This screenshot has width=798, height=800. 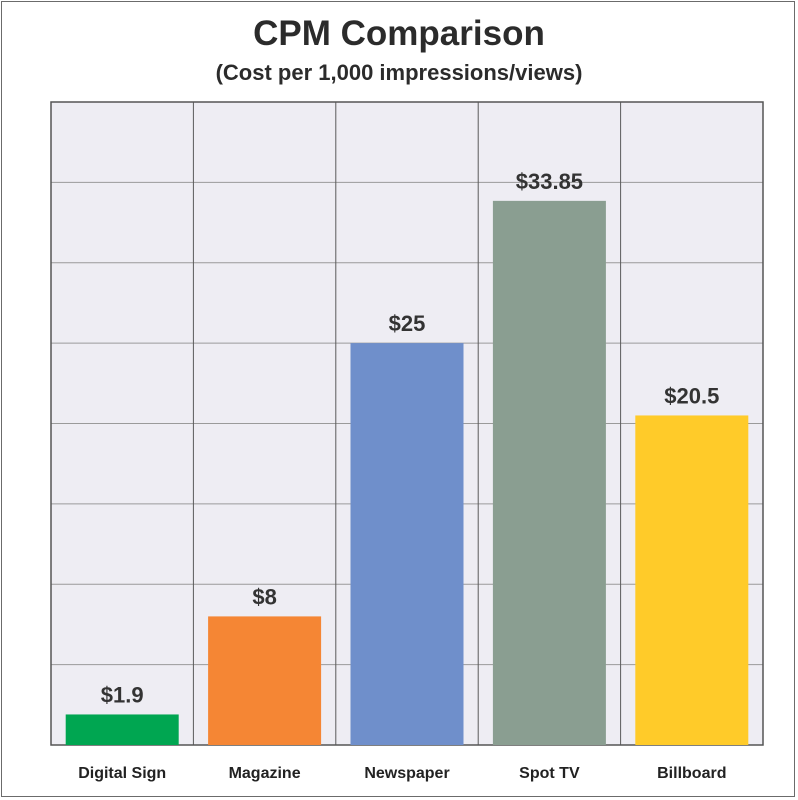 I want to click on x-tick-label: Magazine, so click(x=265, y=773).